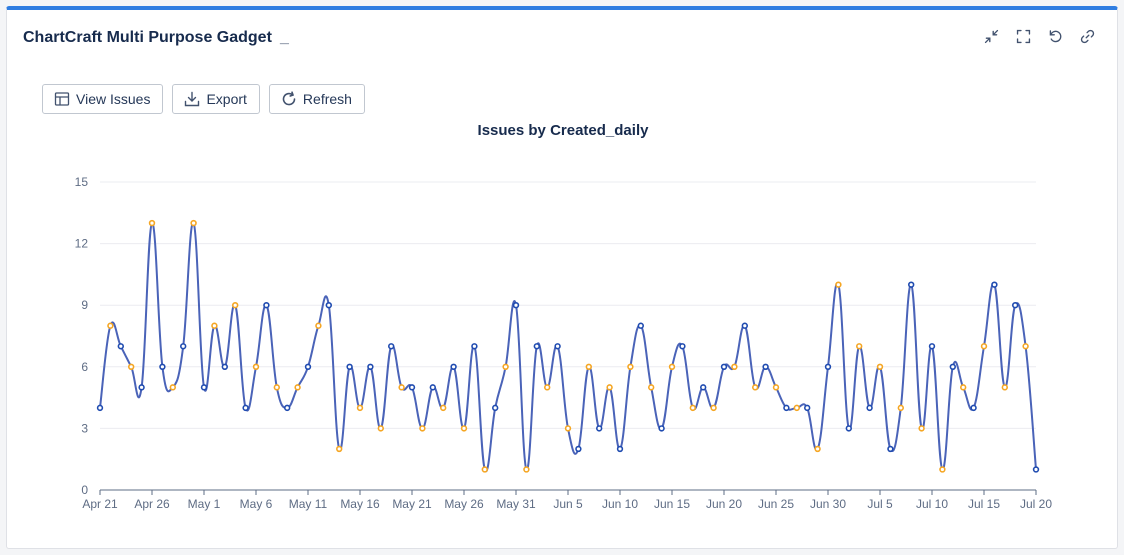  What do you see at coordinates (1087, 36) in the screenshot?
I see `link-icon` at bounding box center [1087, 36].